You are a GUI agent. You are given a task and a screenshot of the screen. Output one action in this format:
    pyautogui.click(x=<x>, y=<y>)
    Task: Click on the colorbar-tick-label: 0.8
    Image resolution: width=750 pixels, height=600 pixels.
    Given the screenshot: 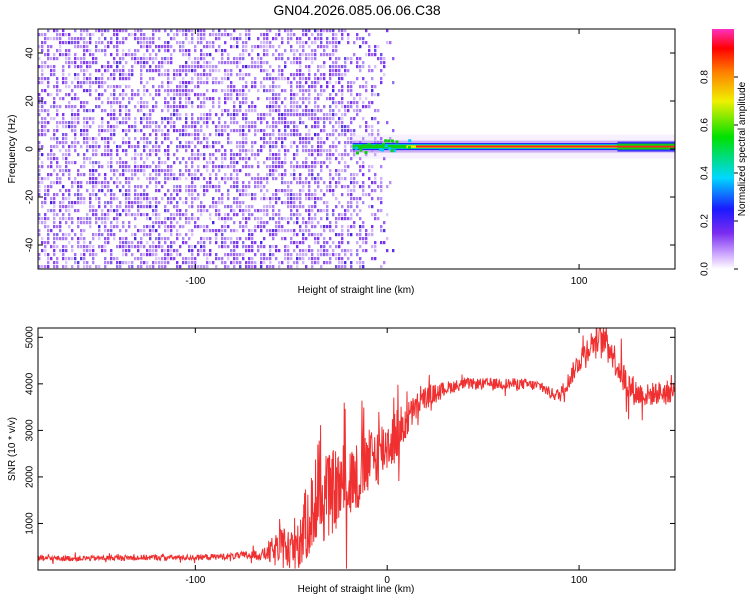 What is the action you would take?
    pyautogui.click(x=705, y=77)
    